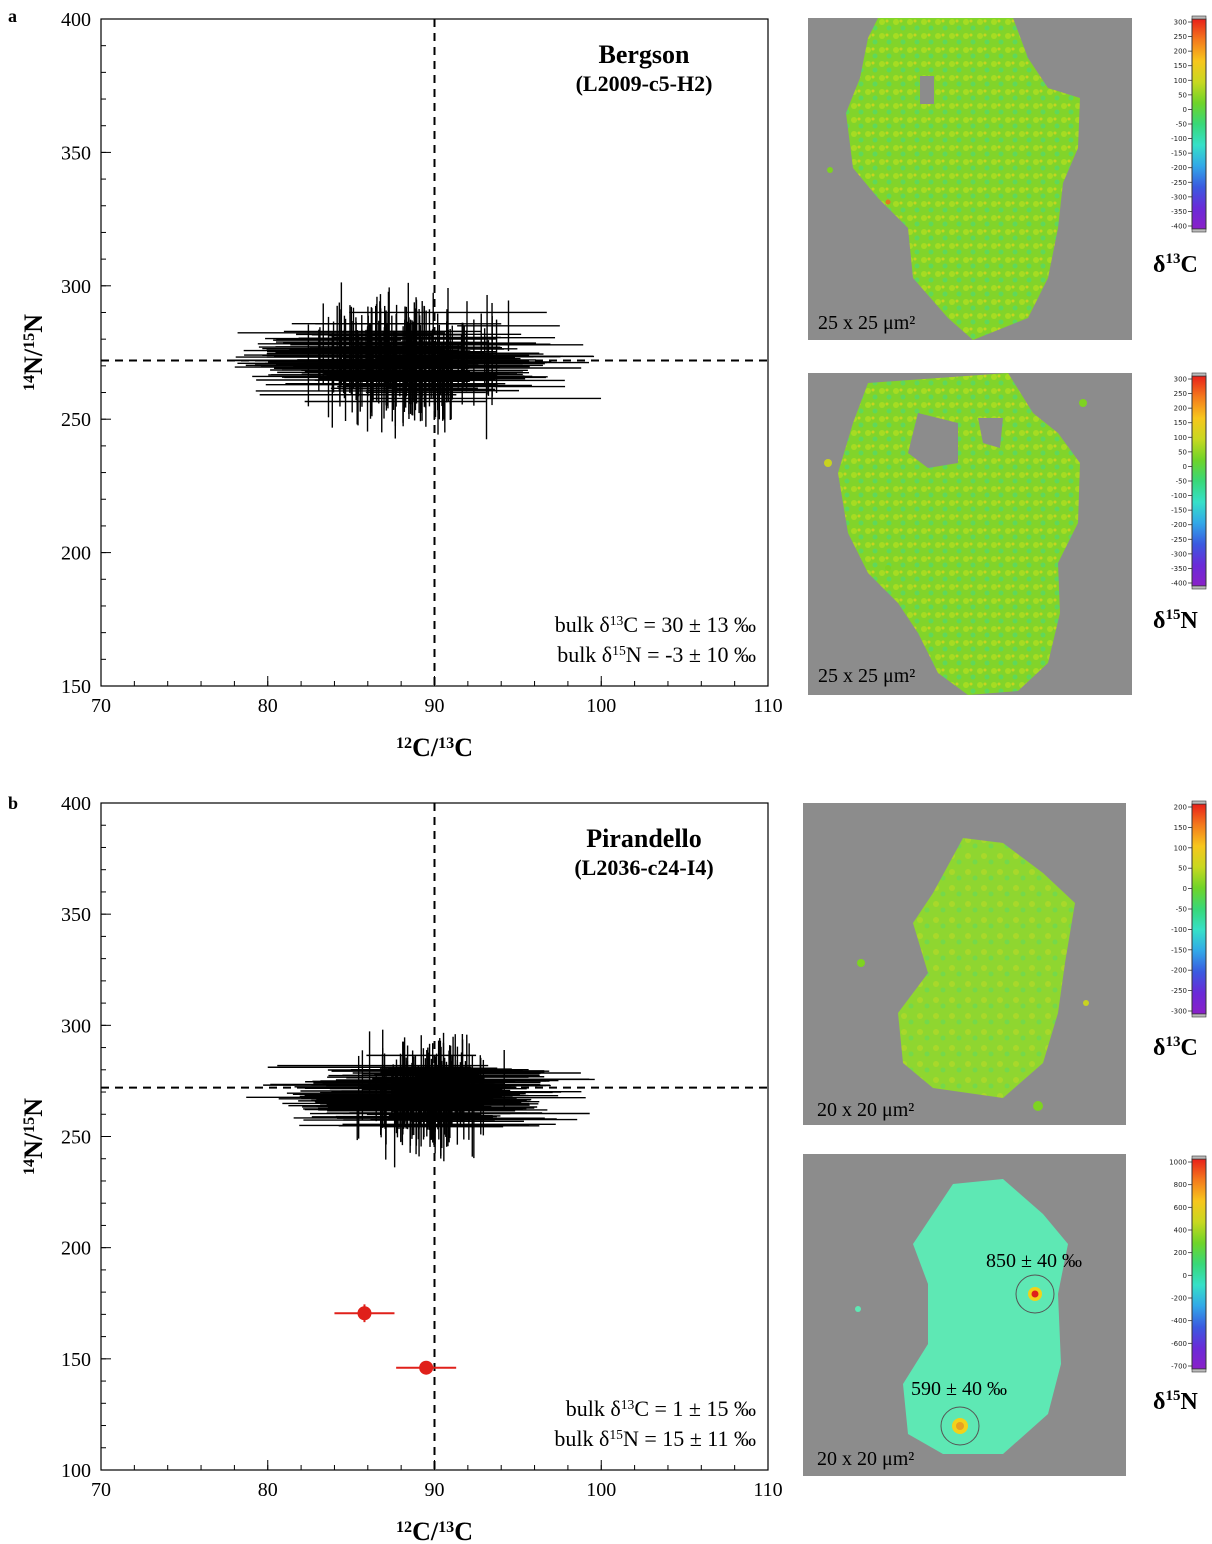 The height and width of the screenshot is (1544, 1212). Describe the element at coordinates (1179, 1344) in the screenshot. I see `colorbar-tick-label: -600` at that location.